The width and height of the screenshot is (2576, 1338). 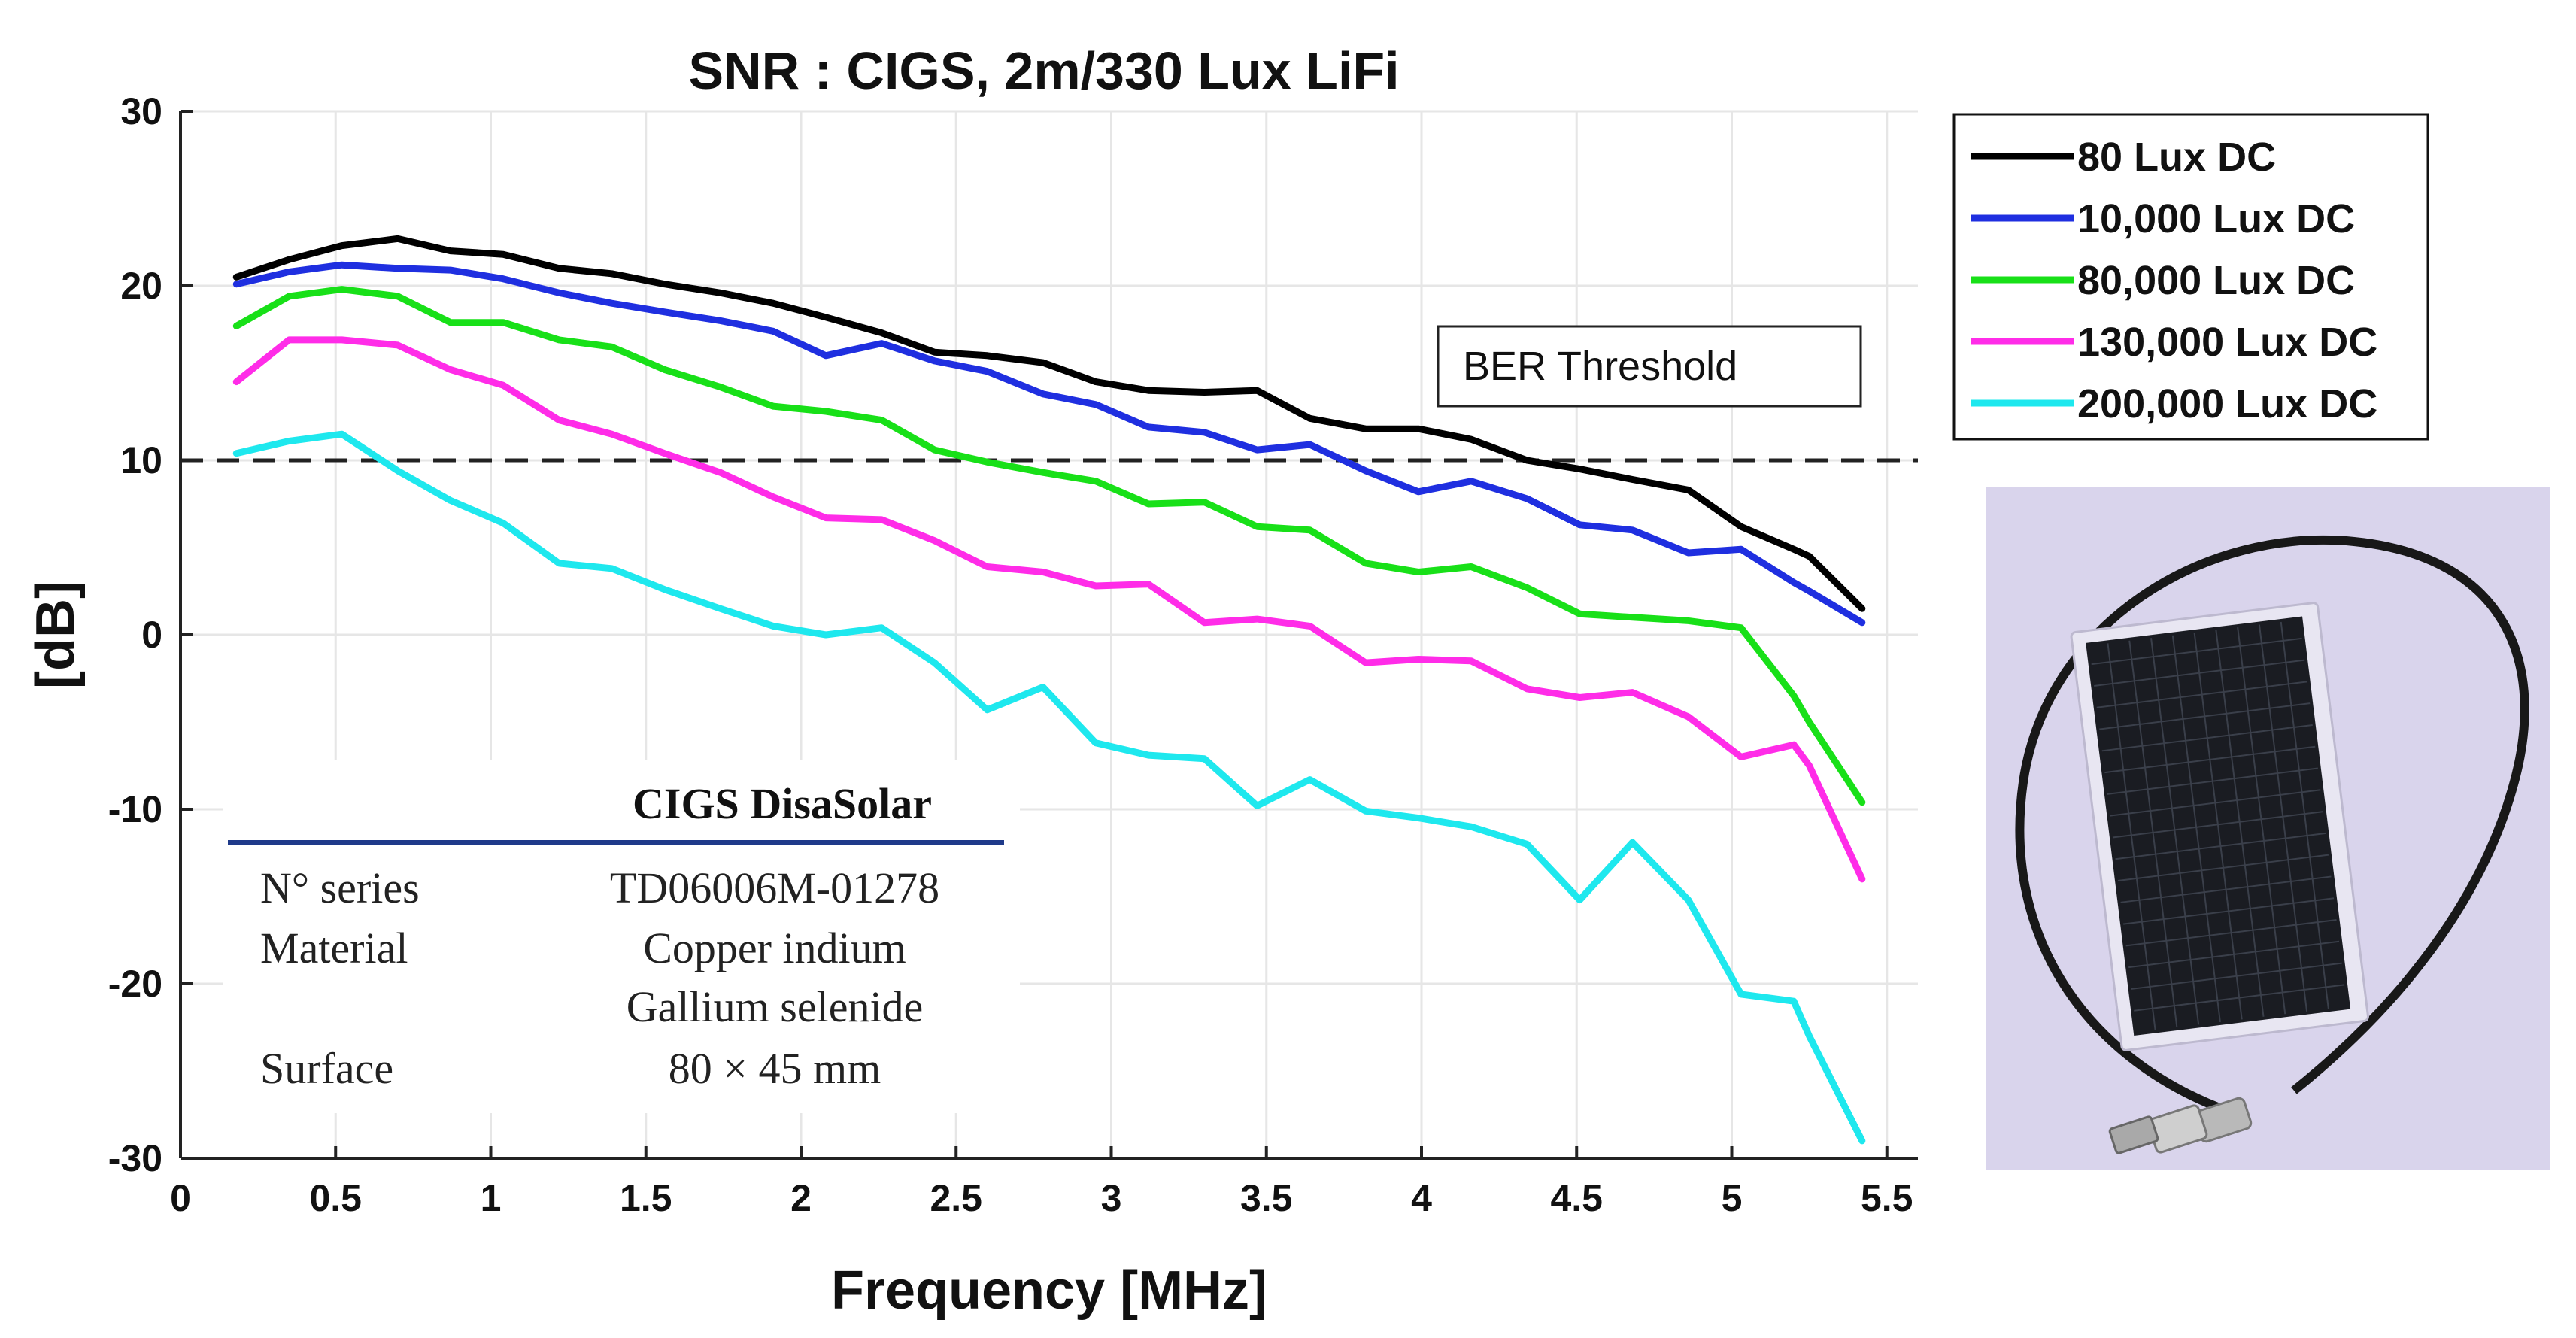 What do you see at coordinates (141, 111) in the screenshot?
I see `y-tick-label-0: 30` at bounding box center [141, 111].